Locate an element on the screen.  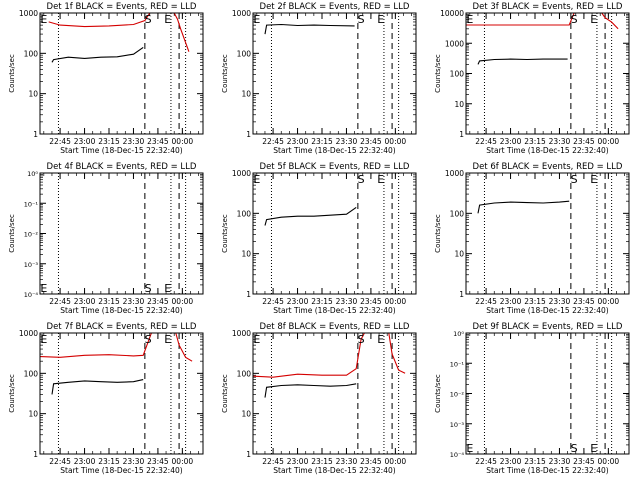
chart-title: Det 4f BLACK = Events, RED = LLD is located at coordinates (122, 167).